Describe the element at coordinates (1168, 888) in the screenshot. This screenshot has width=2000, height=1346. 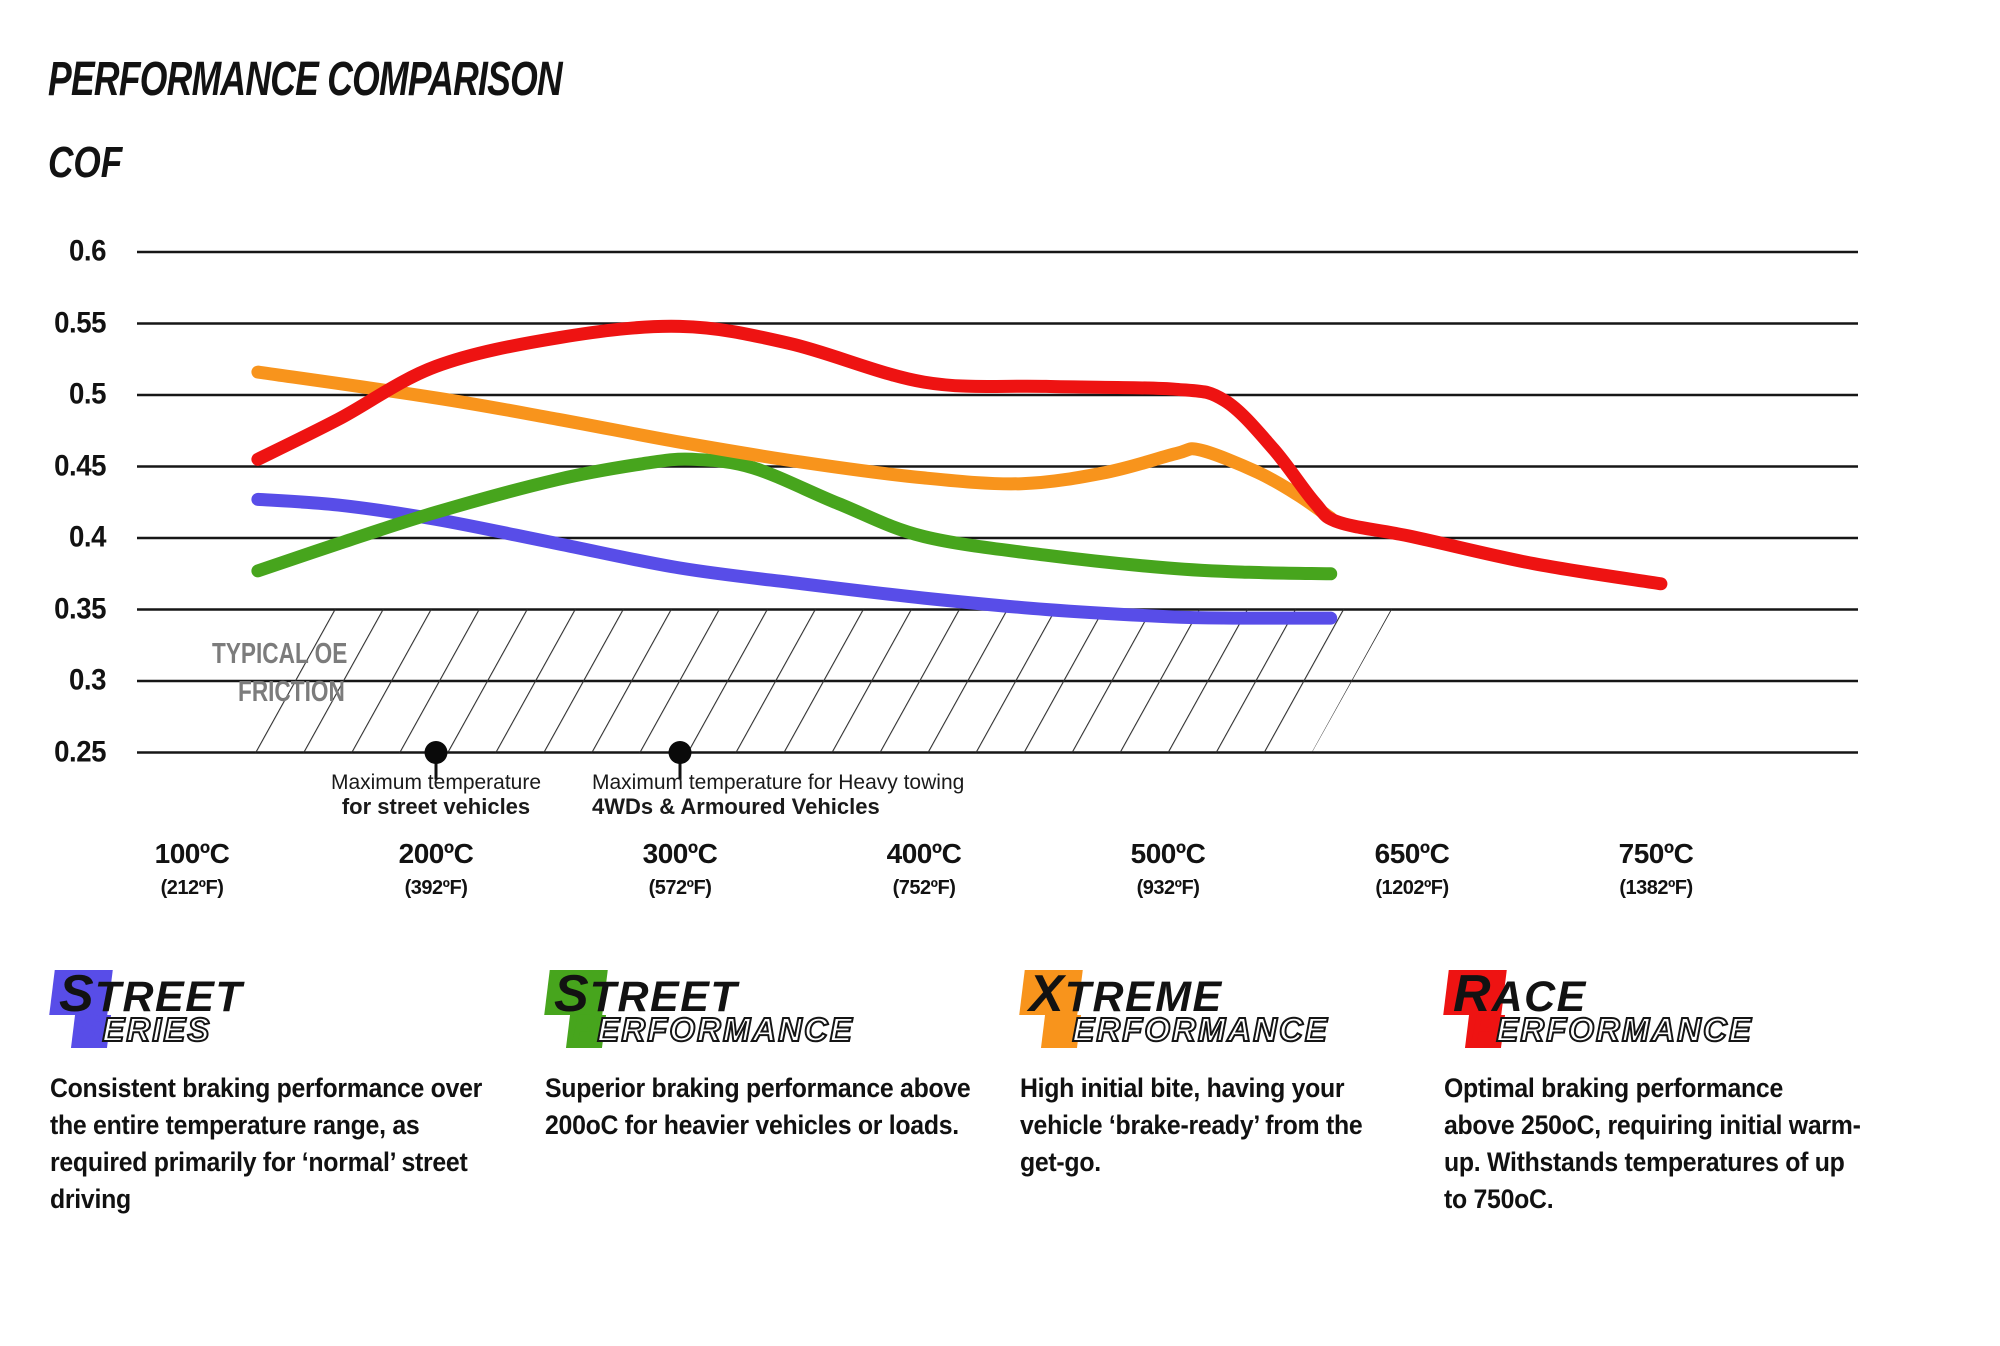
I see `x-tick-fahrenheit: (932ºF)` at that location.